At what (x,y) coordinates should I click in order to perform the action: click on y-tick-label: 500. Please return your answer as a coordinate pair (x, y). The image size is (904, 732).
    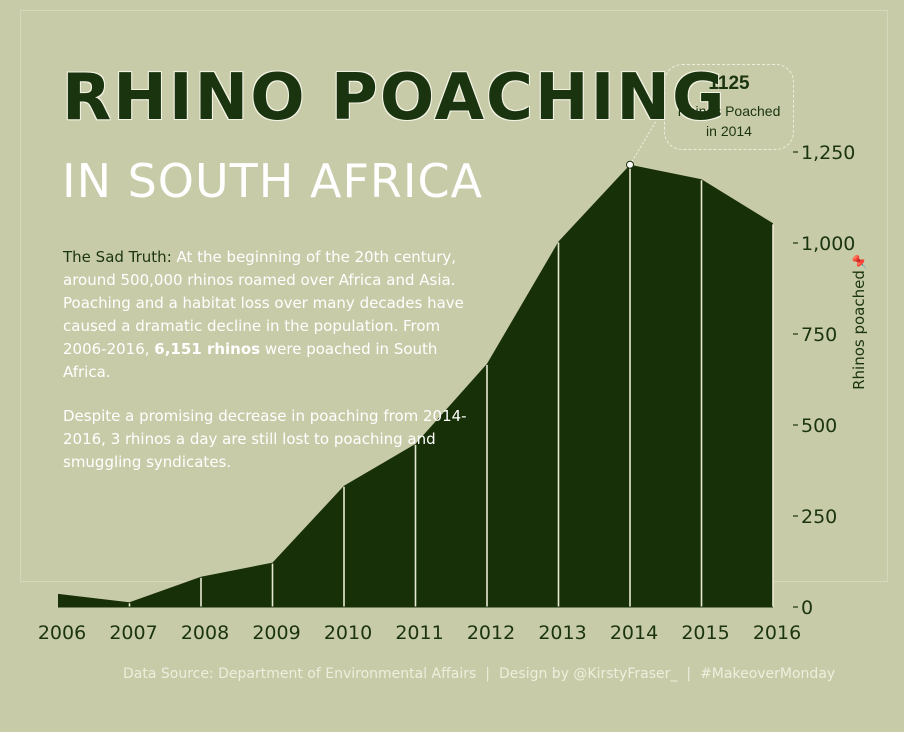
    Looking at the image, I should click on (819, 426).